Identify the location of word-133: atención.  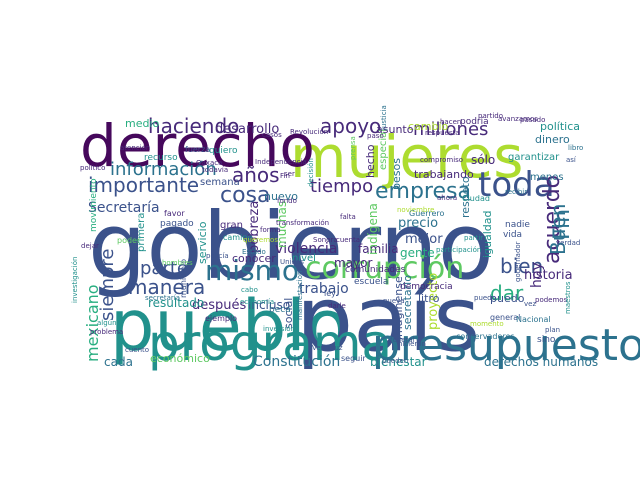
(135, 148).